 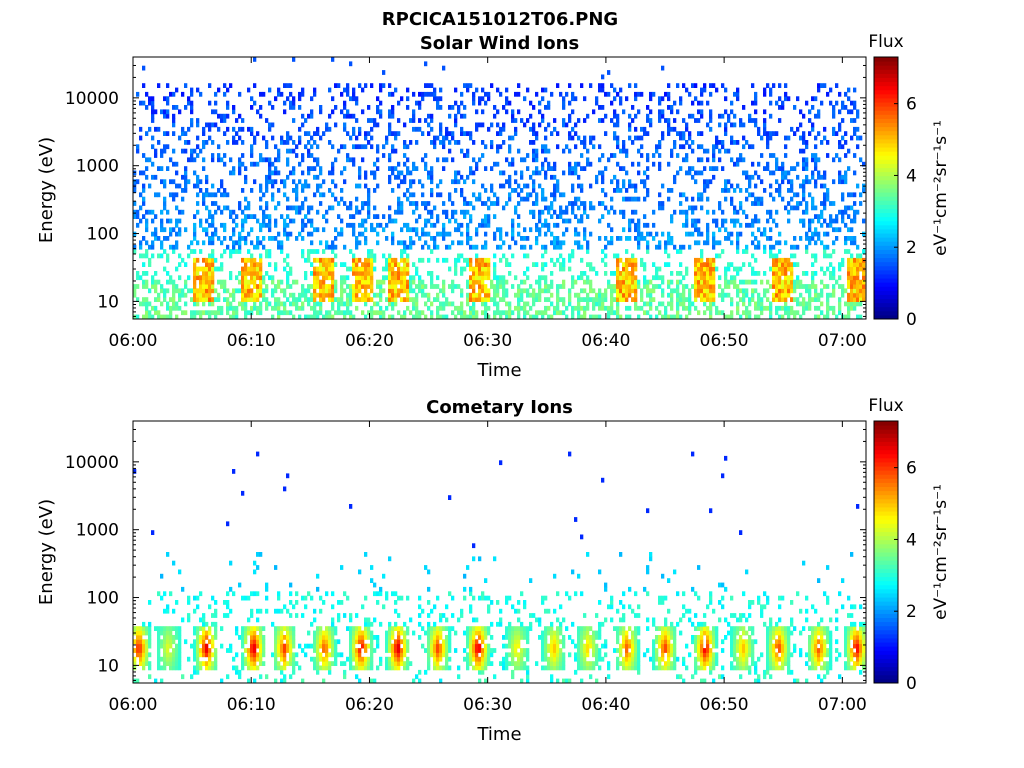 What do you see at coordinates (886, 92) in the screenshot?
I see `colorbar-segment` at bounding box center [886, 92].